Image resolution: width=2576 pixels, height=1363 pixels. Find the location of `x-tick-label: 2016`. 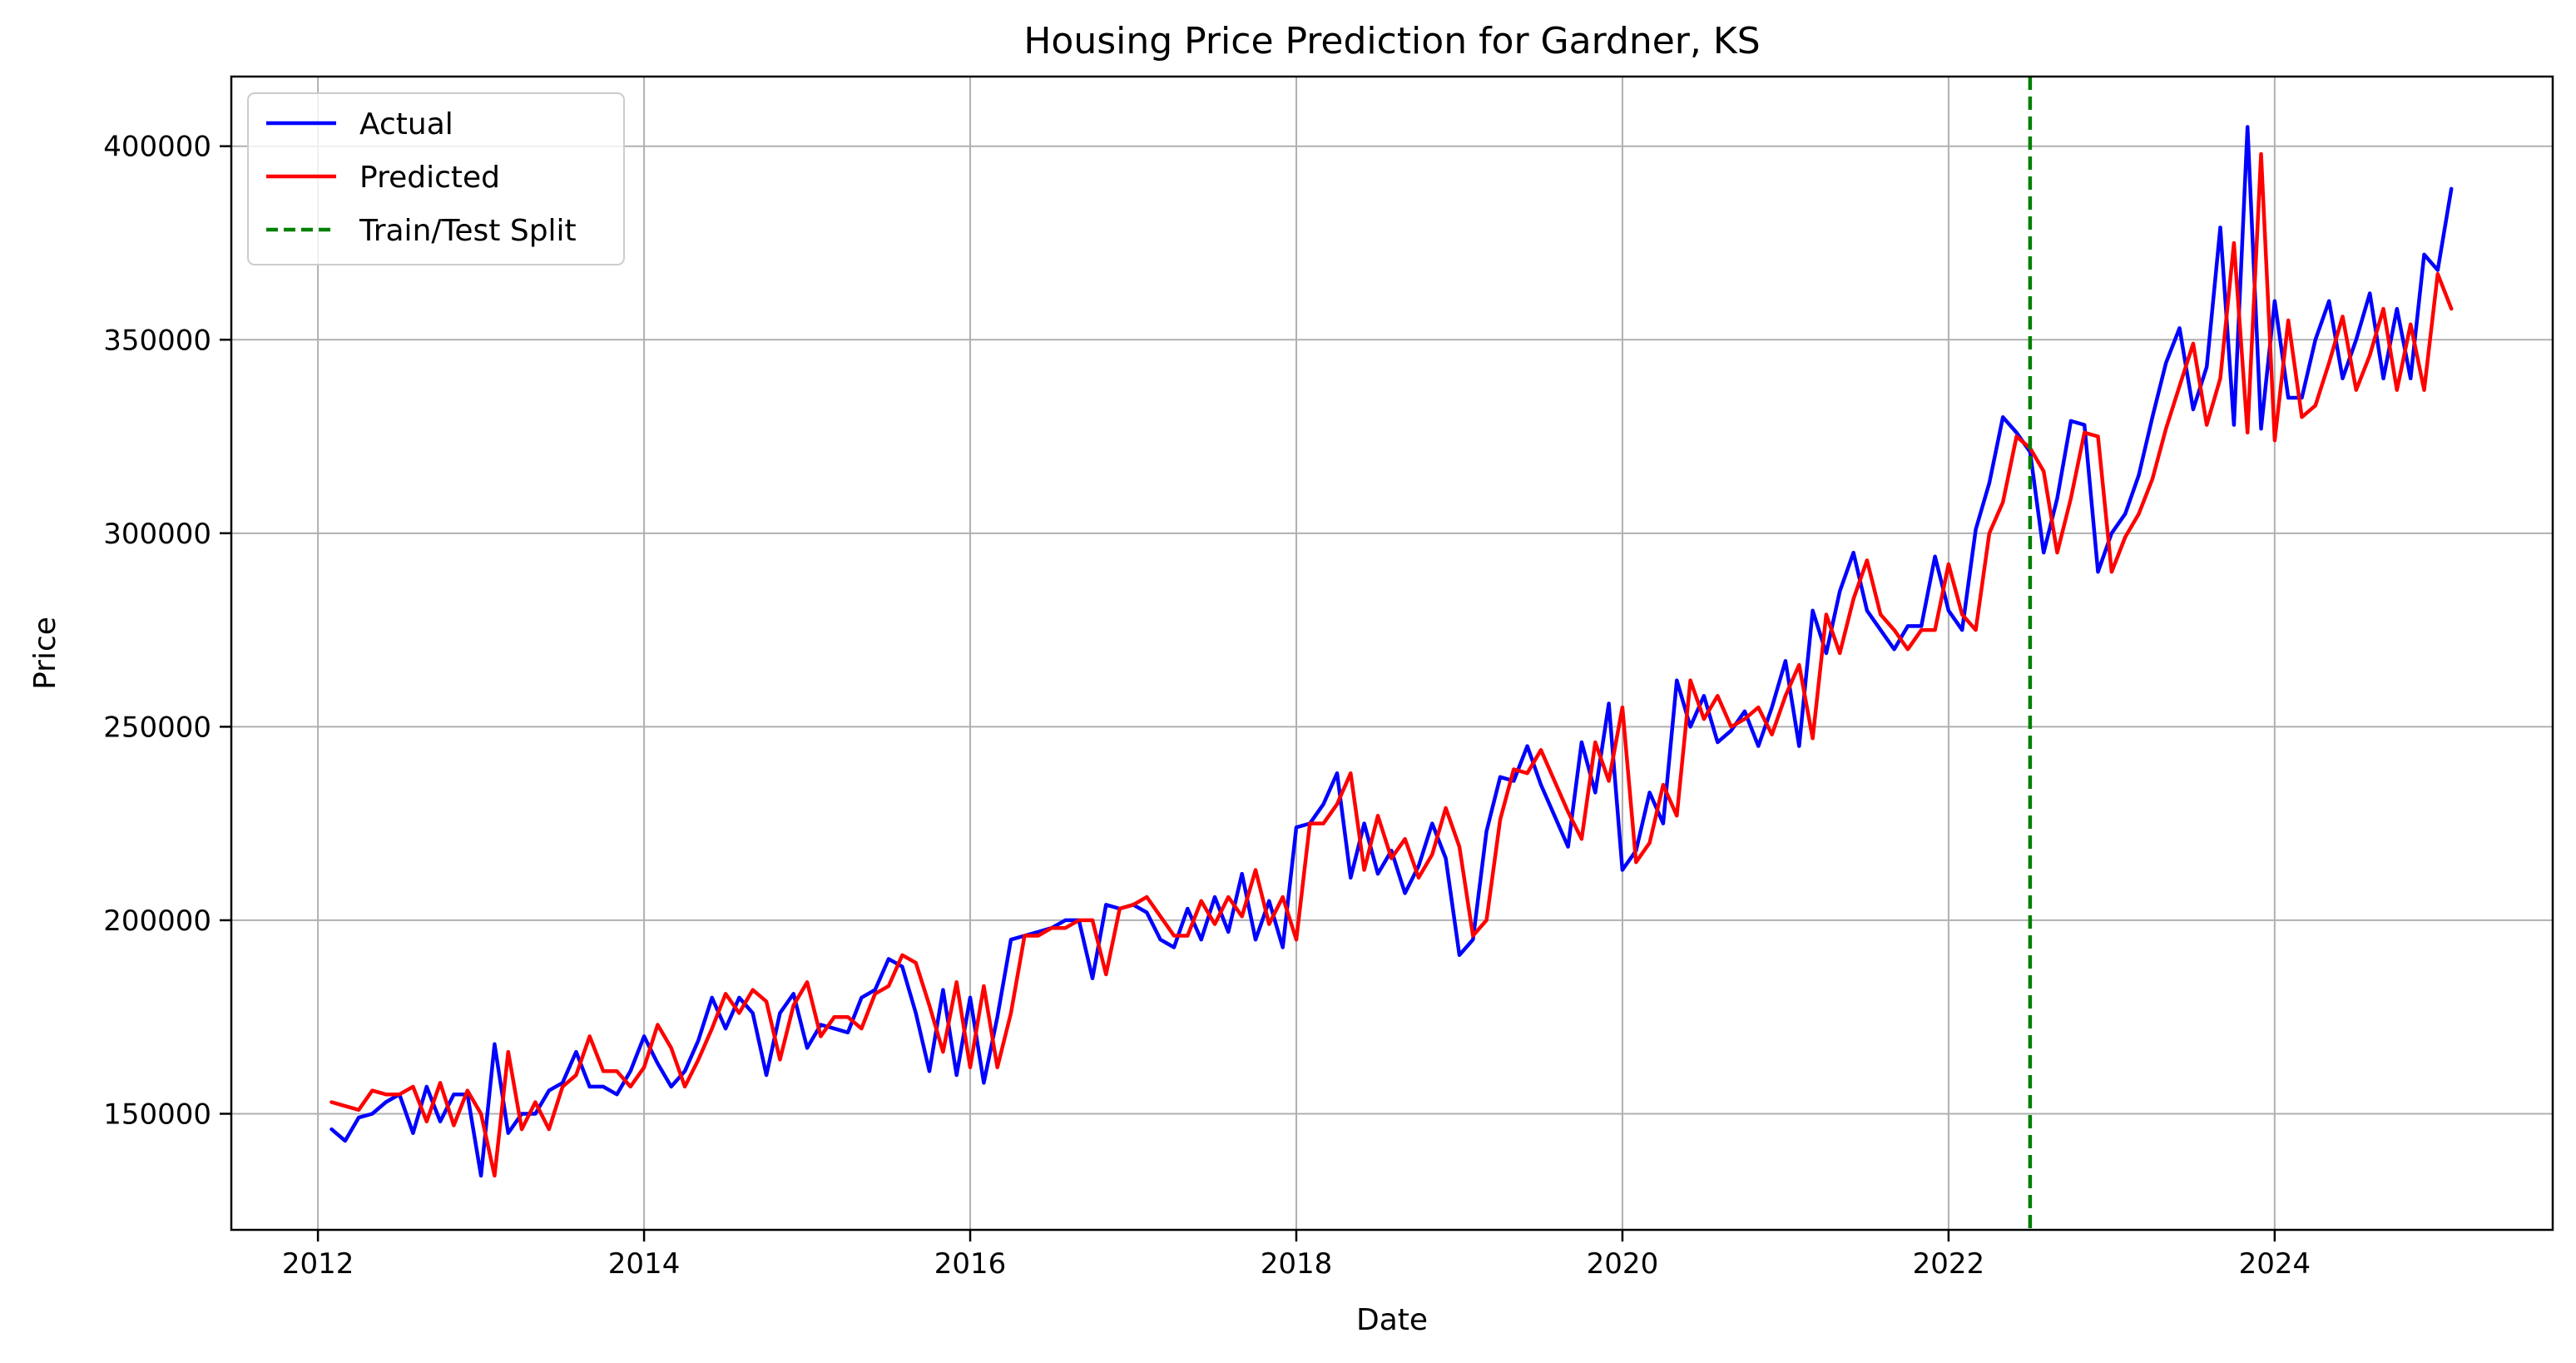

x-tick-label: 2016 is located at coordinates (971, 1264).